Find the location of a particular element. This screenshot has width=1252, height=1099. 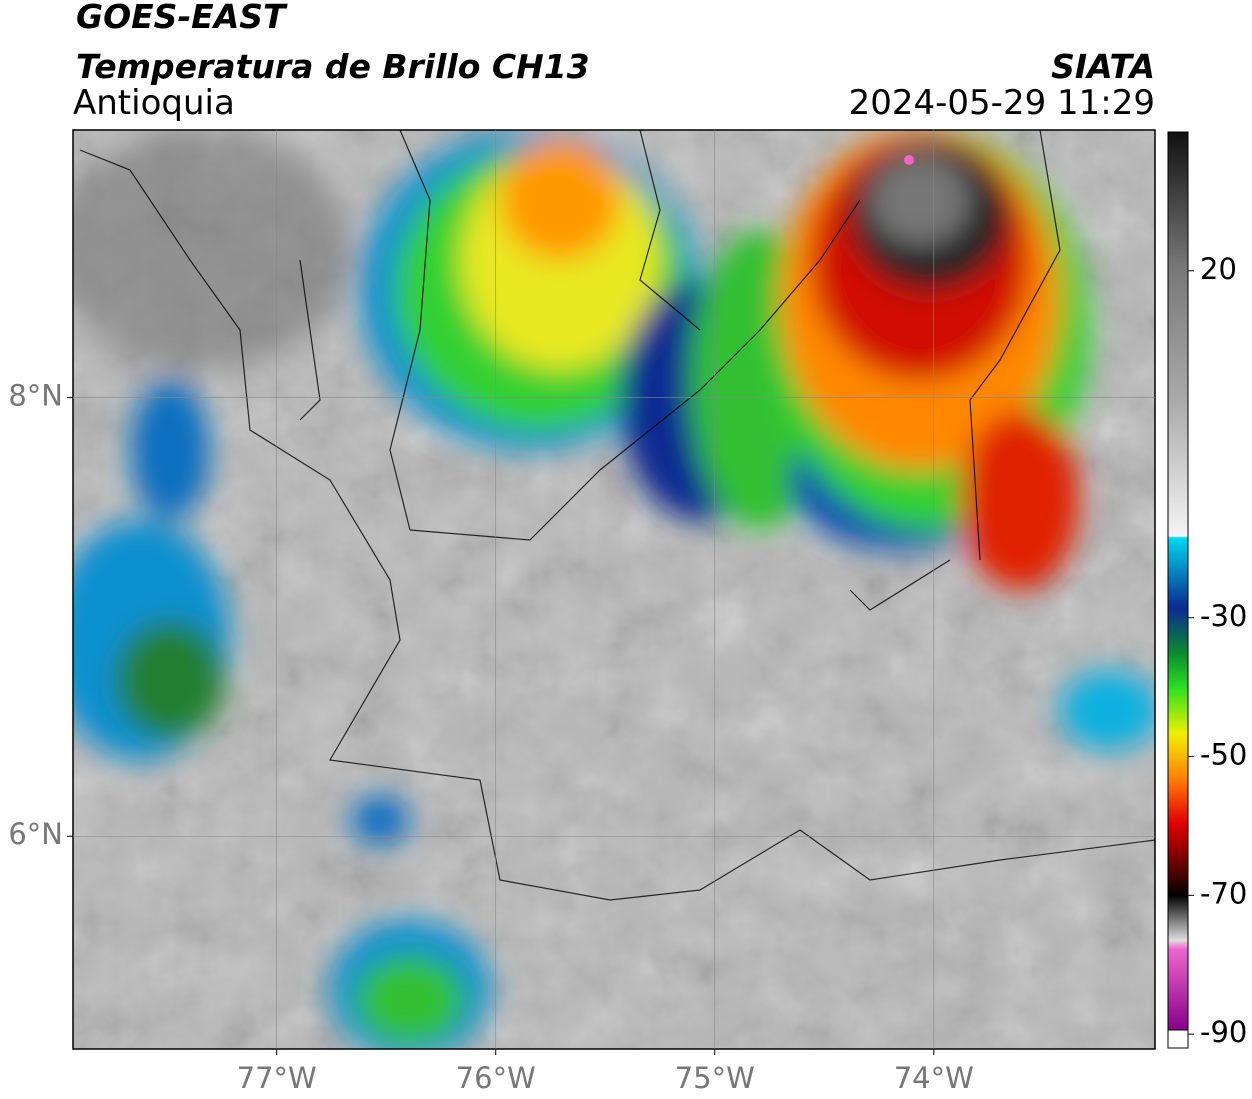

colorbar-frame is located at coordinates (1178, 590).